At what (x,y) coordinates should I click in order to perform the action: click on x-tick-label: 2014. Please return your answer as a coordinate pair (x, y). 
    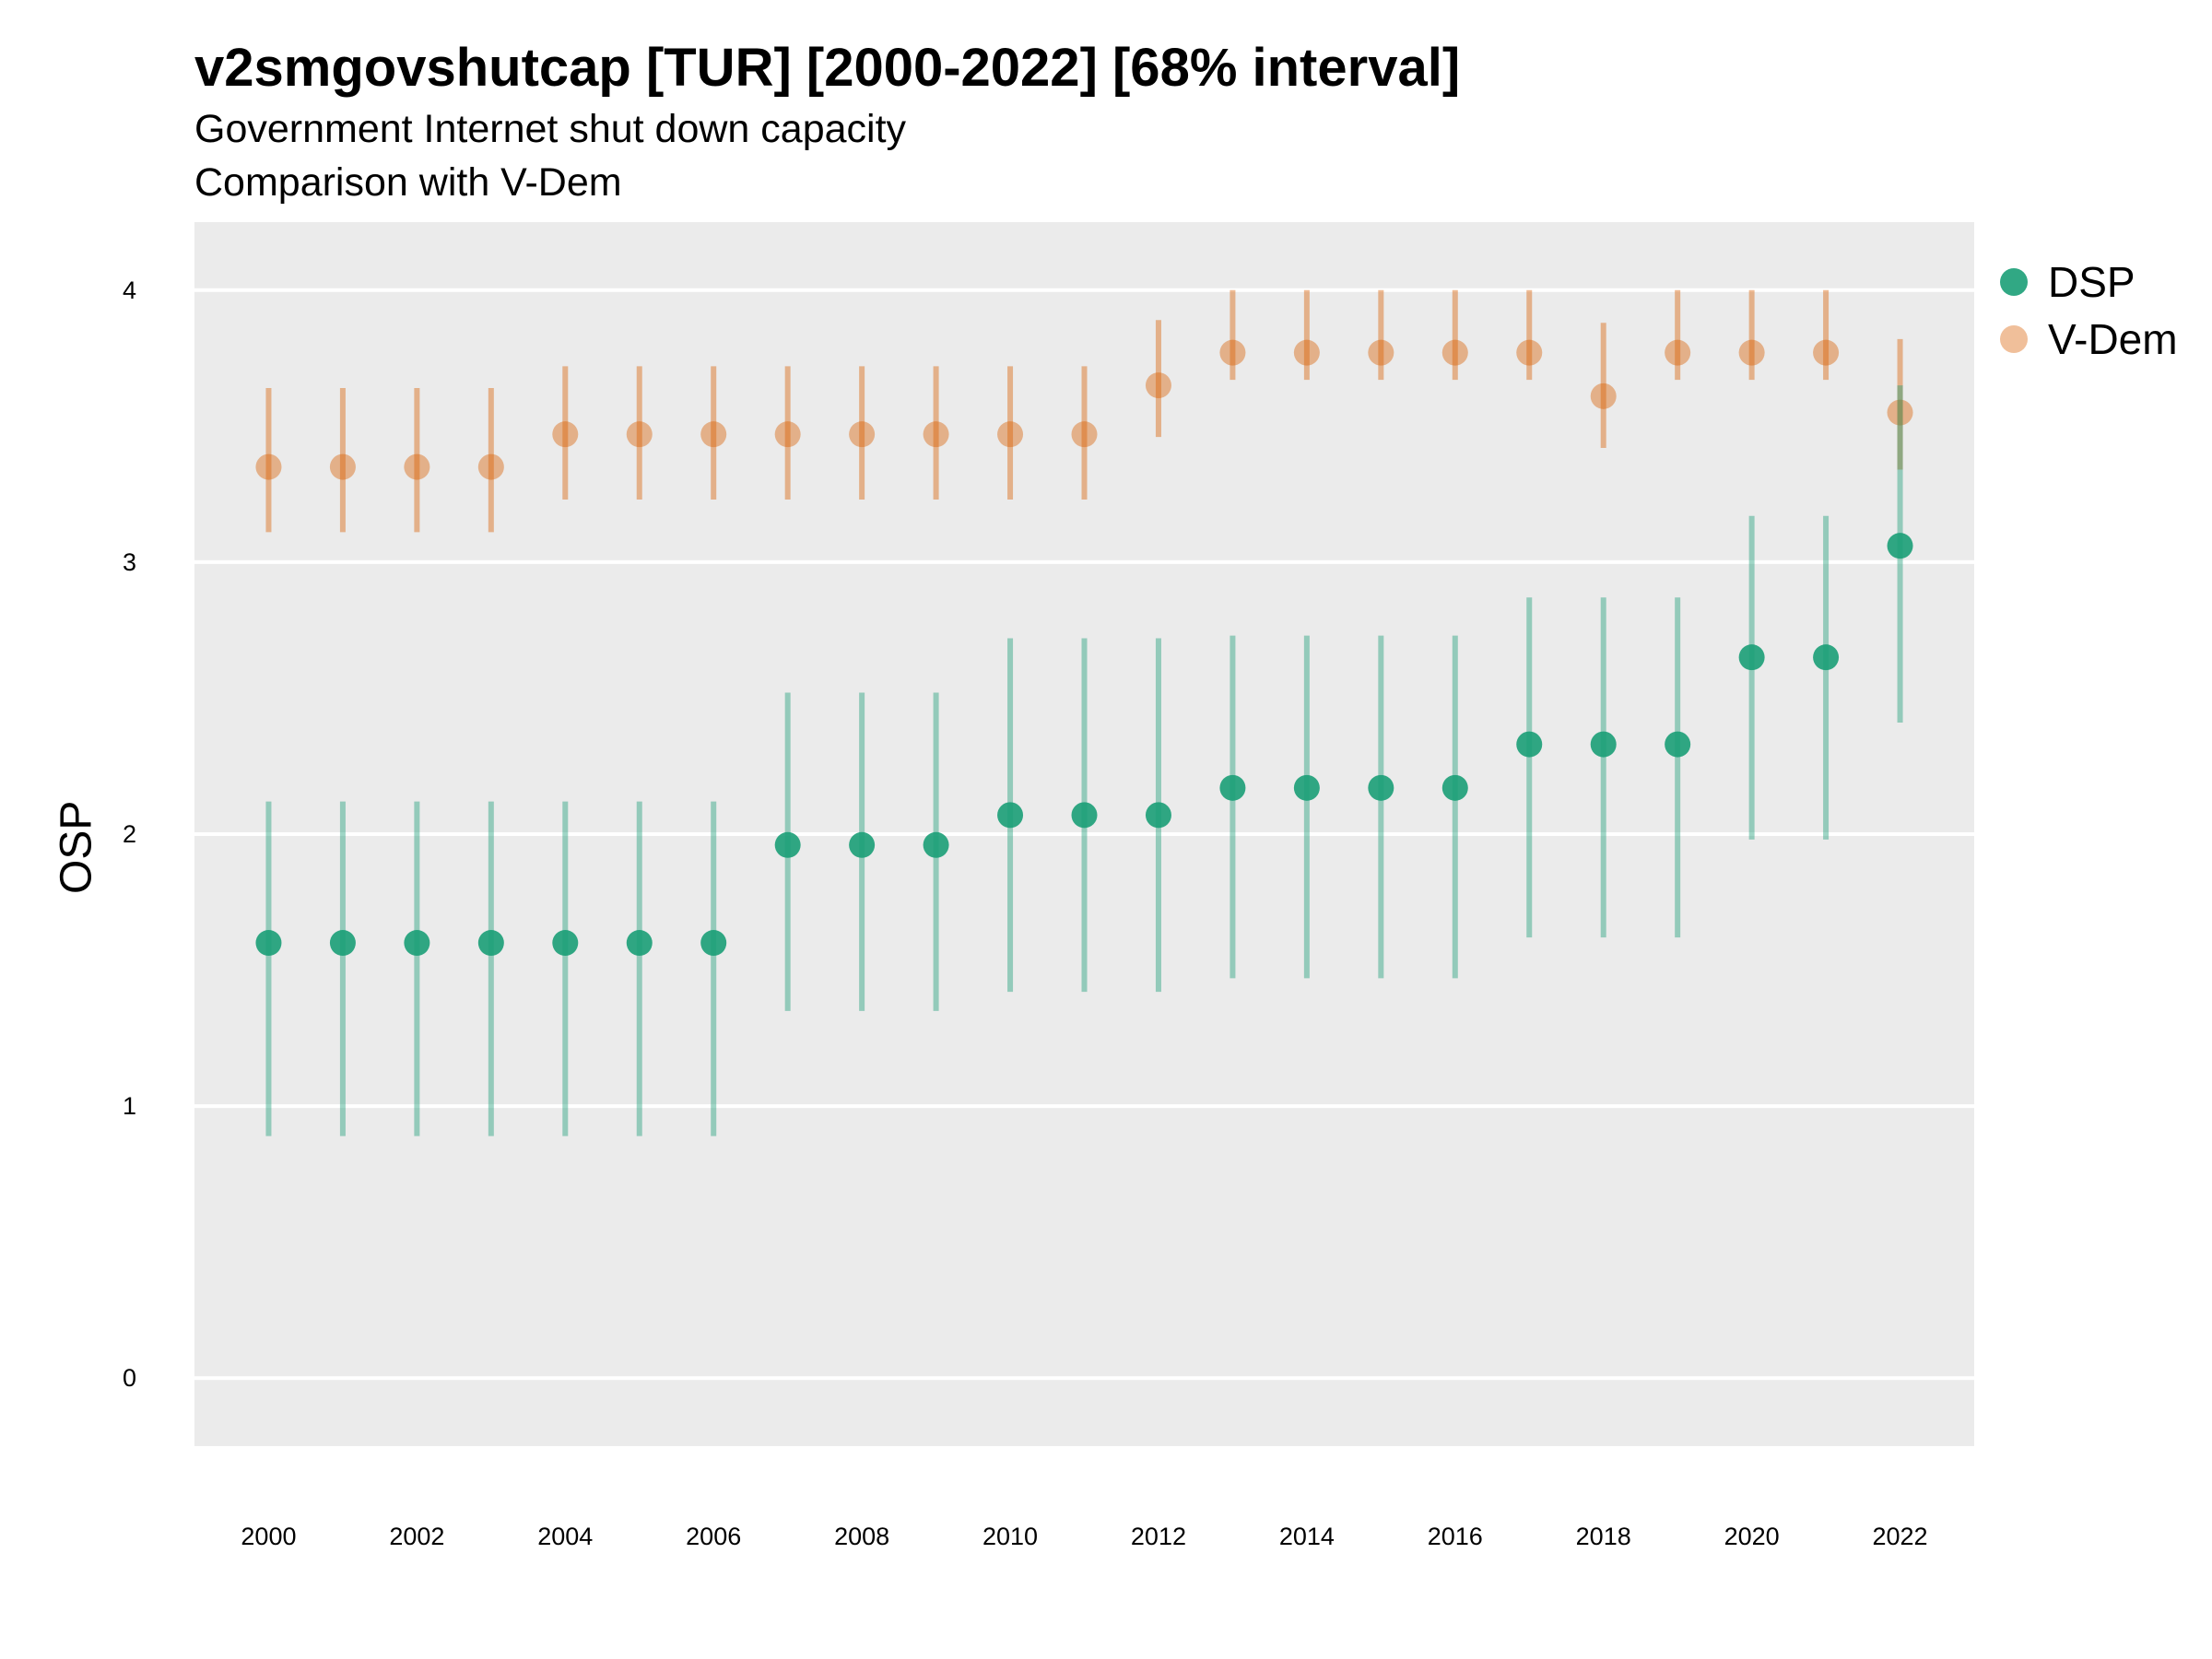
    Looking at the image, I should click on (1307, 1536).